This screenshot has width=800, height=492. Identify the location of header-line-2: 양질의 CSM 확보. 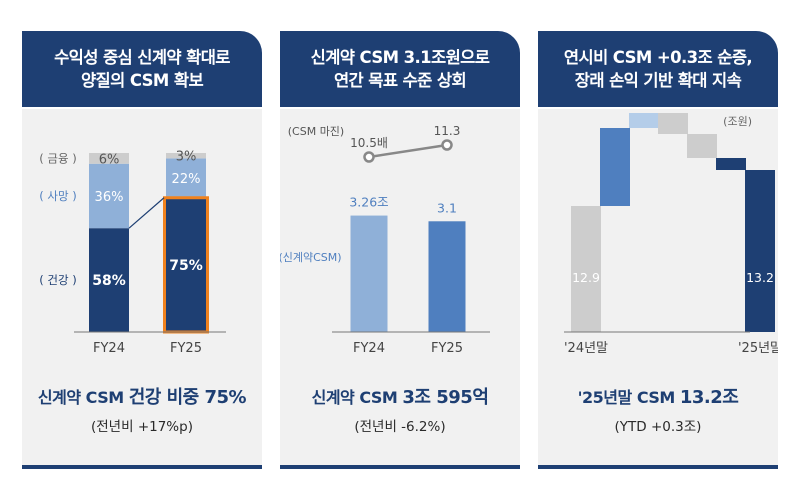
(142, 80).